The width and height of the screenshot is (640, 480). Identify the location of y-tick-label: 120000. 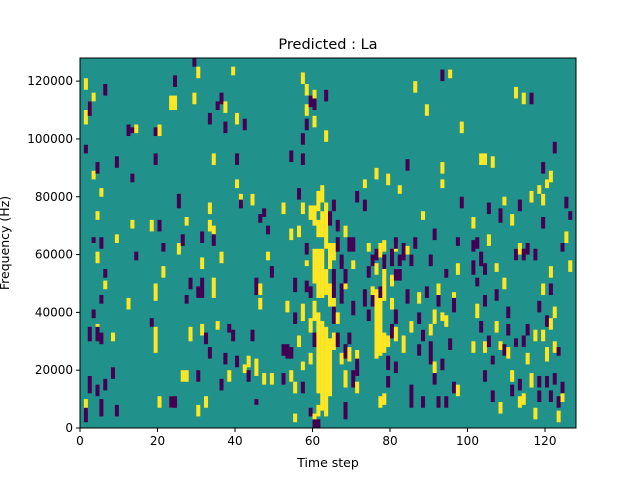
(50, 81).